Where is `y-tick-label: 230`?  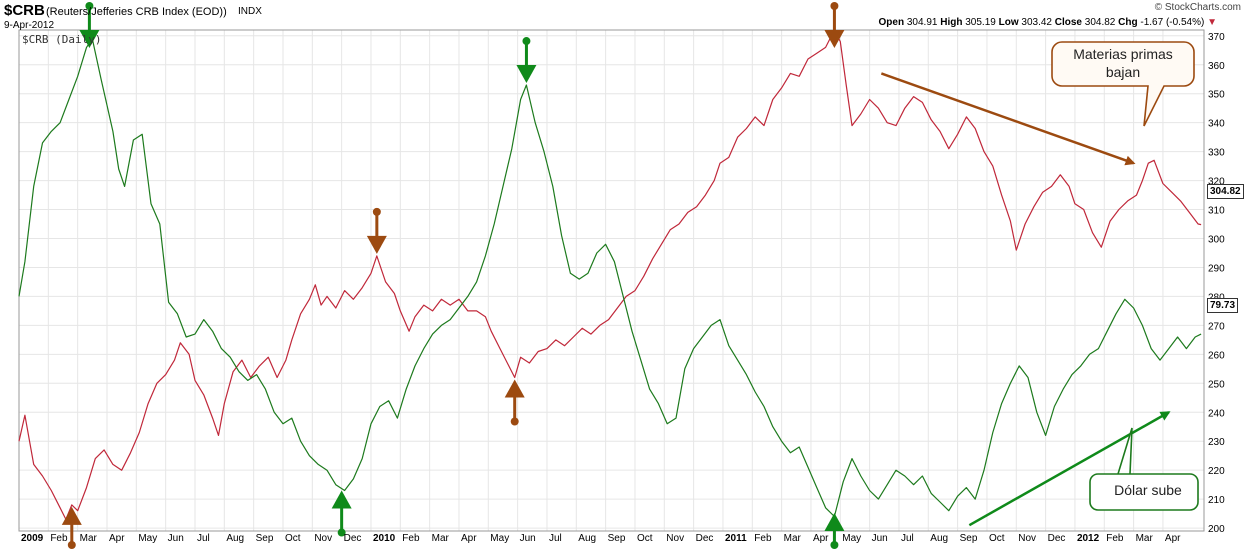
y-tick-label: 230 is located at coordinates (1216, 442).